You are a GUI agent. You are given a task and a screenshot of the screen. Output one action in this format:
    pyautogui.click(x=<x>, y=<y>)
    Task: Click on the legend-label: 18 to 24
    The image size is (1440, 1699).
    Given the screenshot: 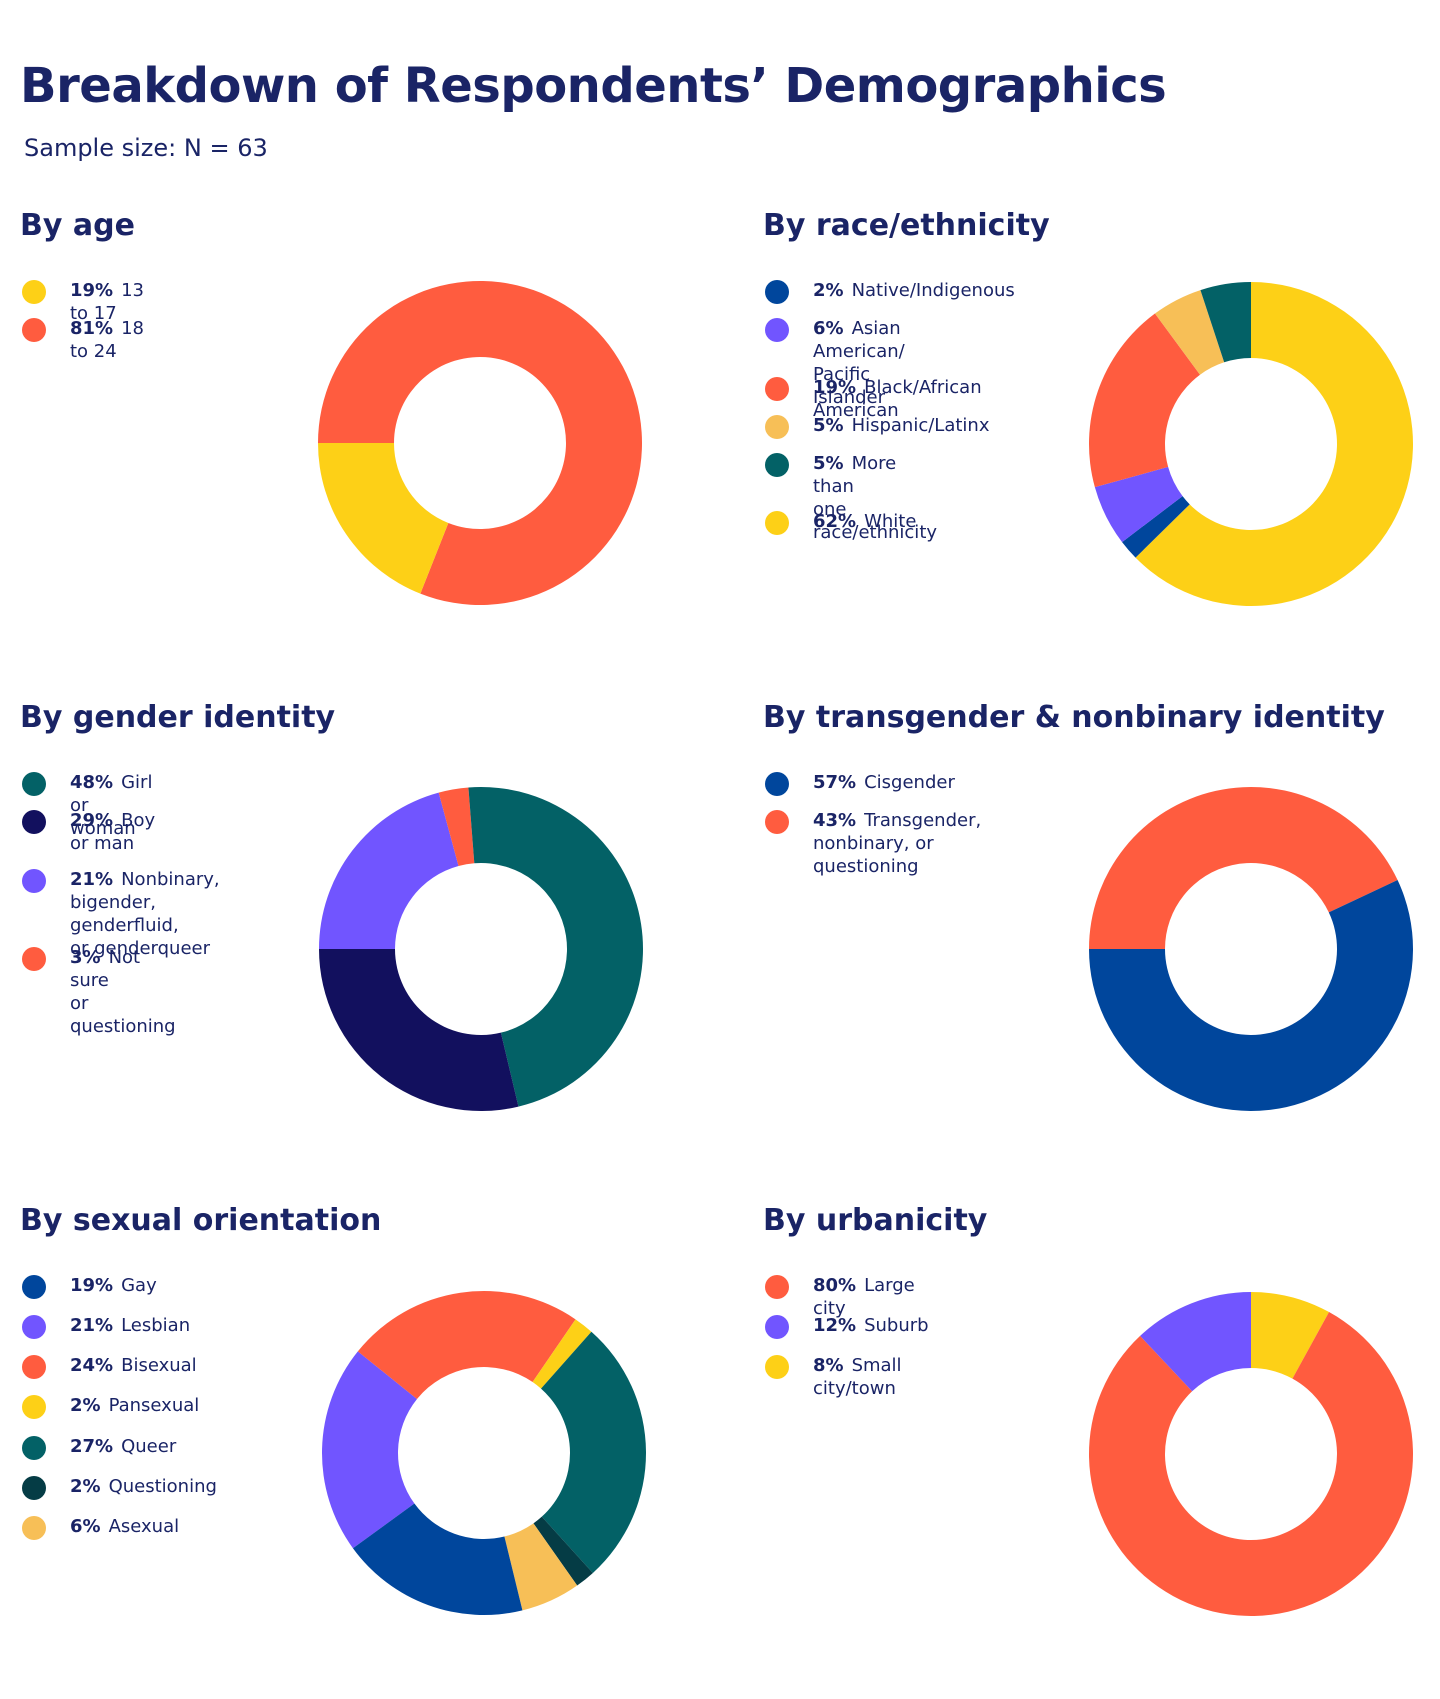 What is the action you would take?
    pyautogui.click(x=107, y=340)
    